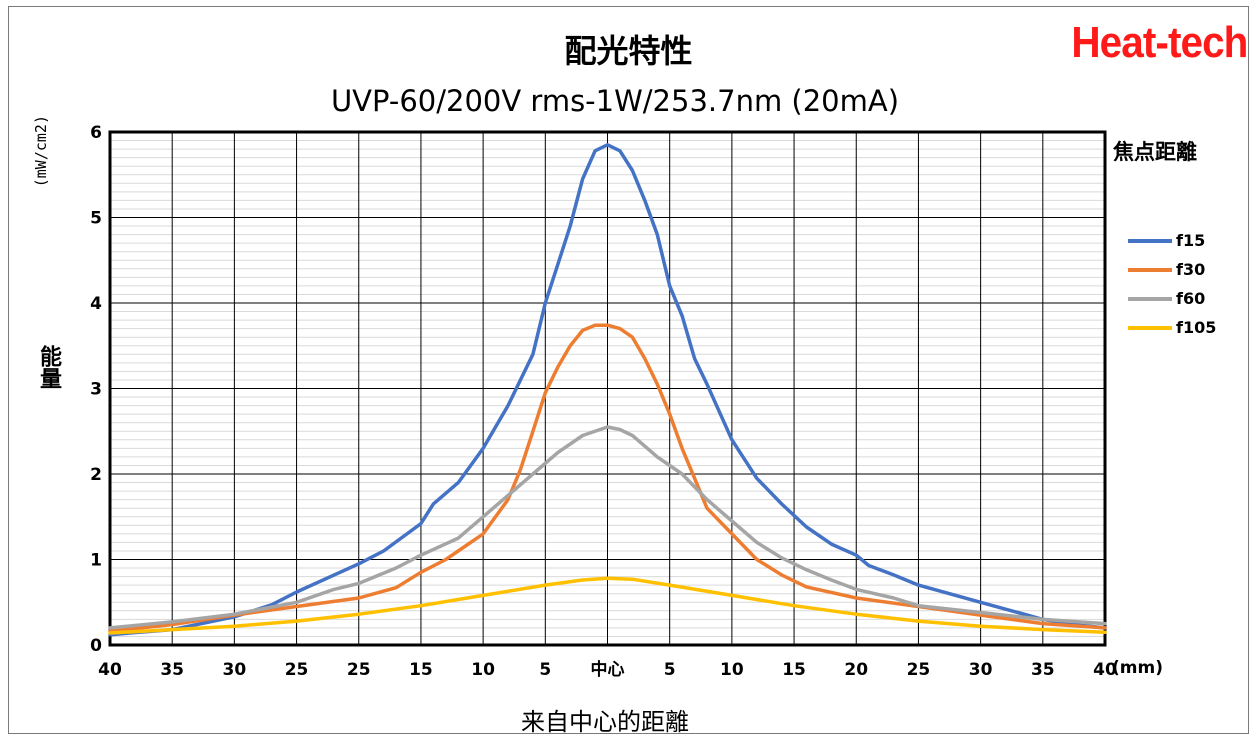  What do you see at coordinates (96, 646) in the screenshot?
I see `y-tick-label: 0` at bounding box center [96, 646].